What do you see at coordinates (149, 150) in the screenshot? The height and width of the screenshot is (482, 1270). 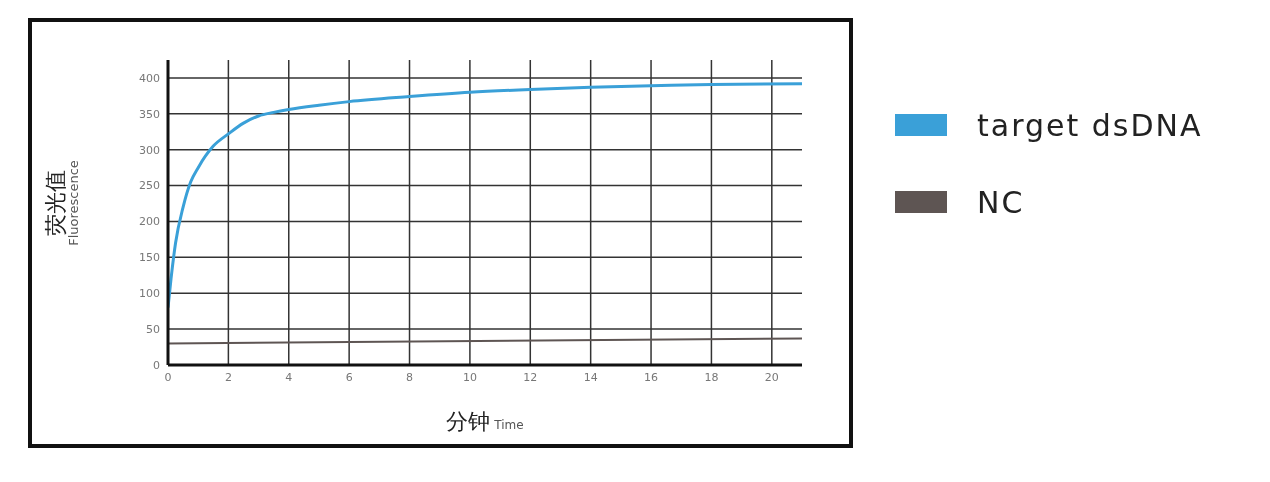 I see `y-tick-label: 300` at bounding box center [149, 150].